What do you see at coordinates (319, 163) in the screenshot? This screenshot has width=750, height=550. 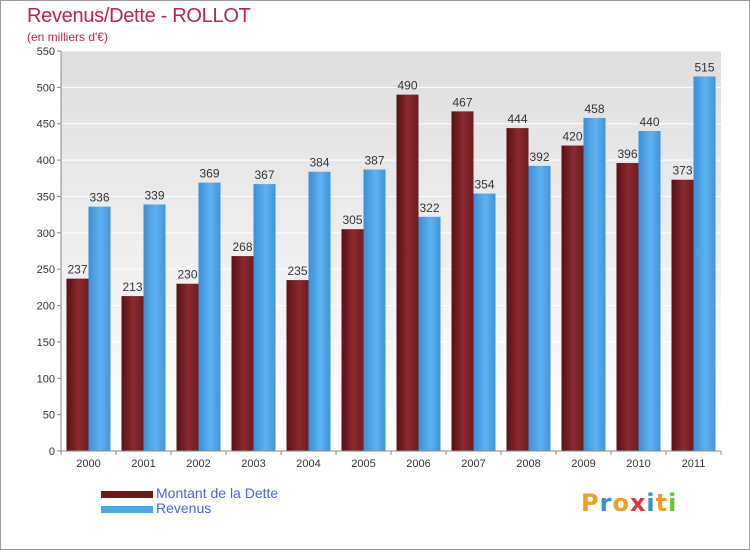 I see `data-label-revenus: 384` at bounding box center [319, 163].